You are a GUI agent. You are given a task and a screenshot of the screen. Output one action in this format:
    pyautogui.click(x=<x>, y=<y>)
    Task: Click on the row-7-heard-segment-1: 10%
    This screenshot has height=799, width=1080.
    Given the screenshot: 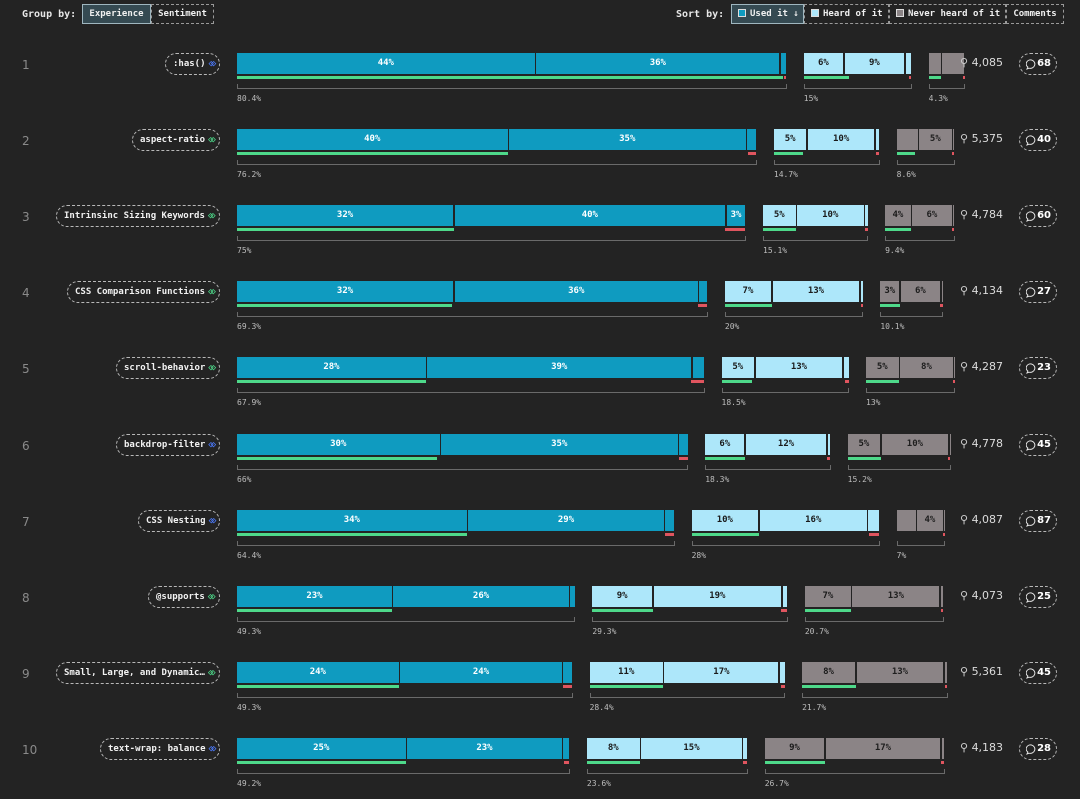 What is the action you would take?
    pyautogui.click(x=725, y=520)
    